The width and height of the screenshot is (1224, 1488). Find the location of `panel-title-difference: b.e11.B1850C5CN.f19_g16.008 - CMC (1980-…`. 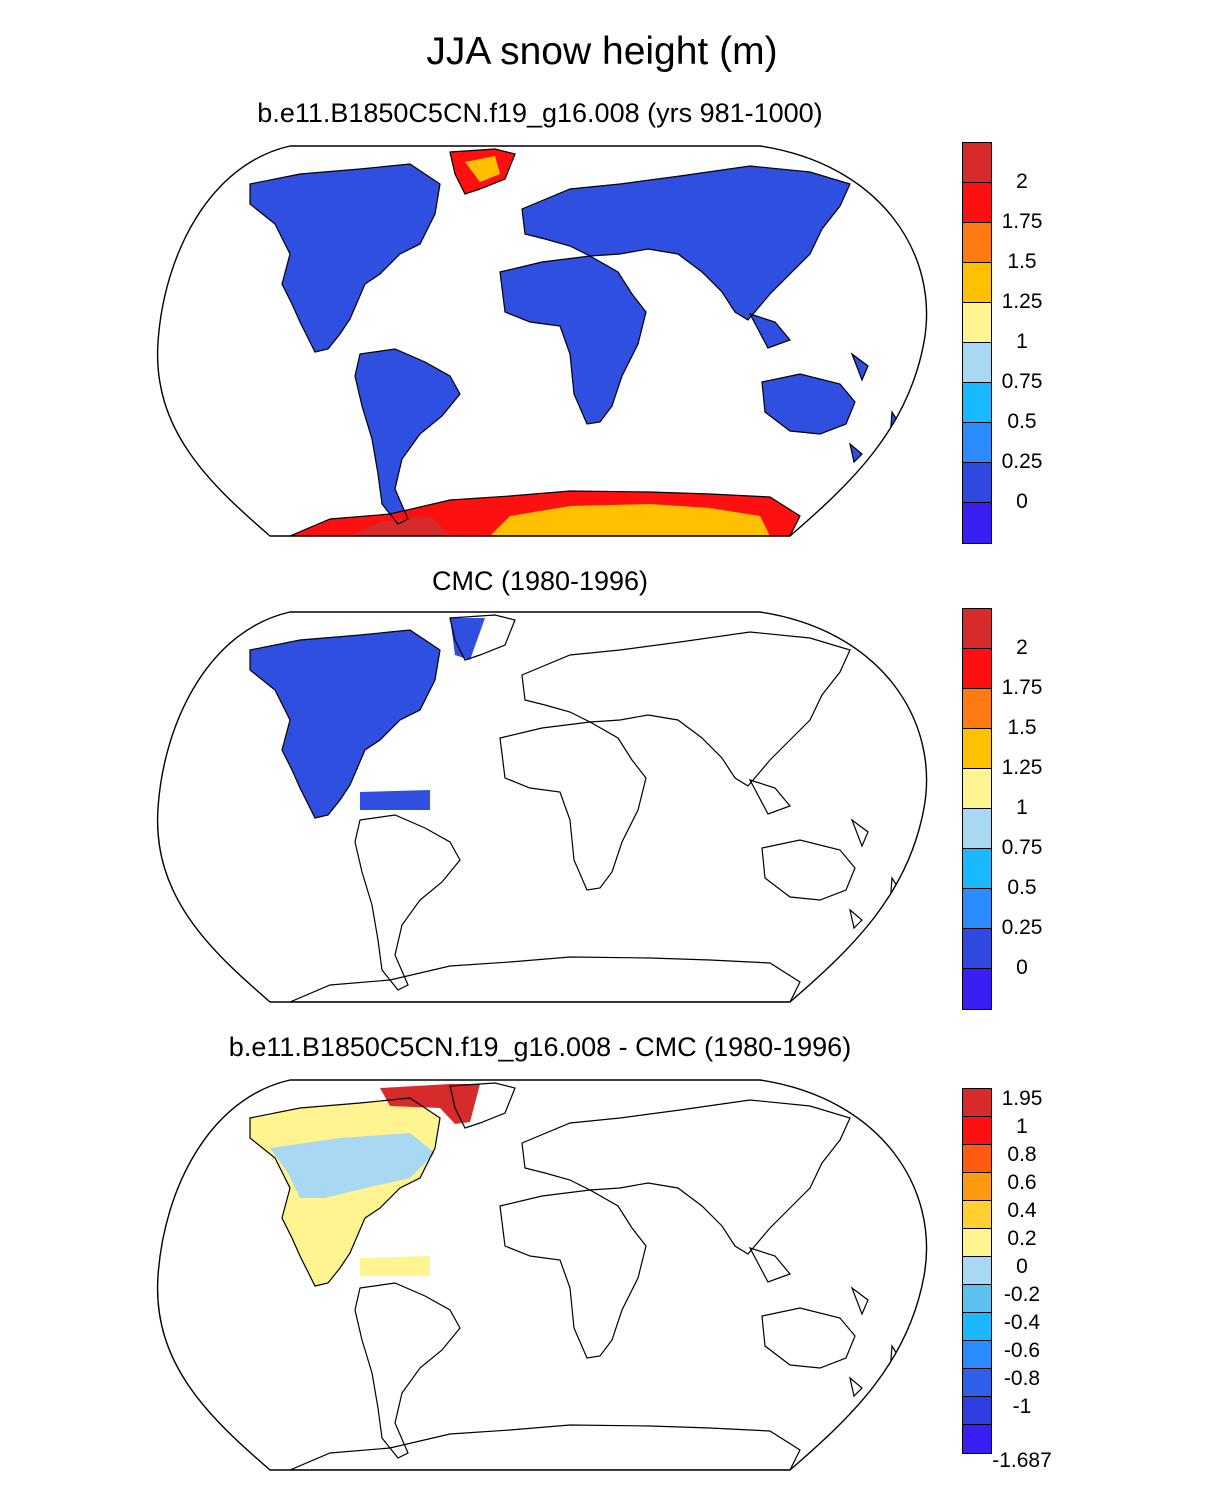

panel-title-difference: b.e11.B1850C5CN.f19_g16.008 - CMC (1980-… is located at coordinates (540, 1047).